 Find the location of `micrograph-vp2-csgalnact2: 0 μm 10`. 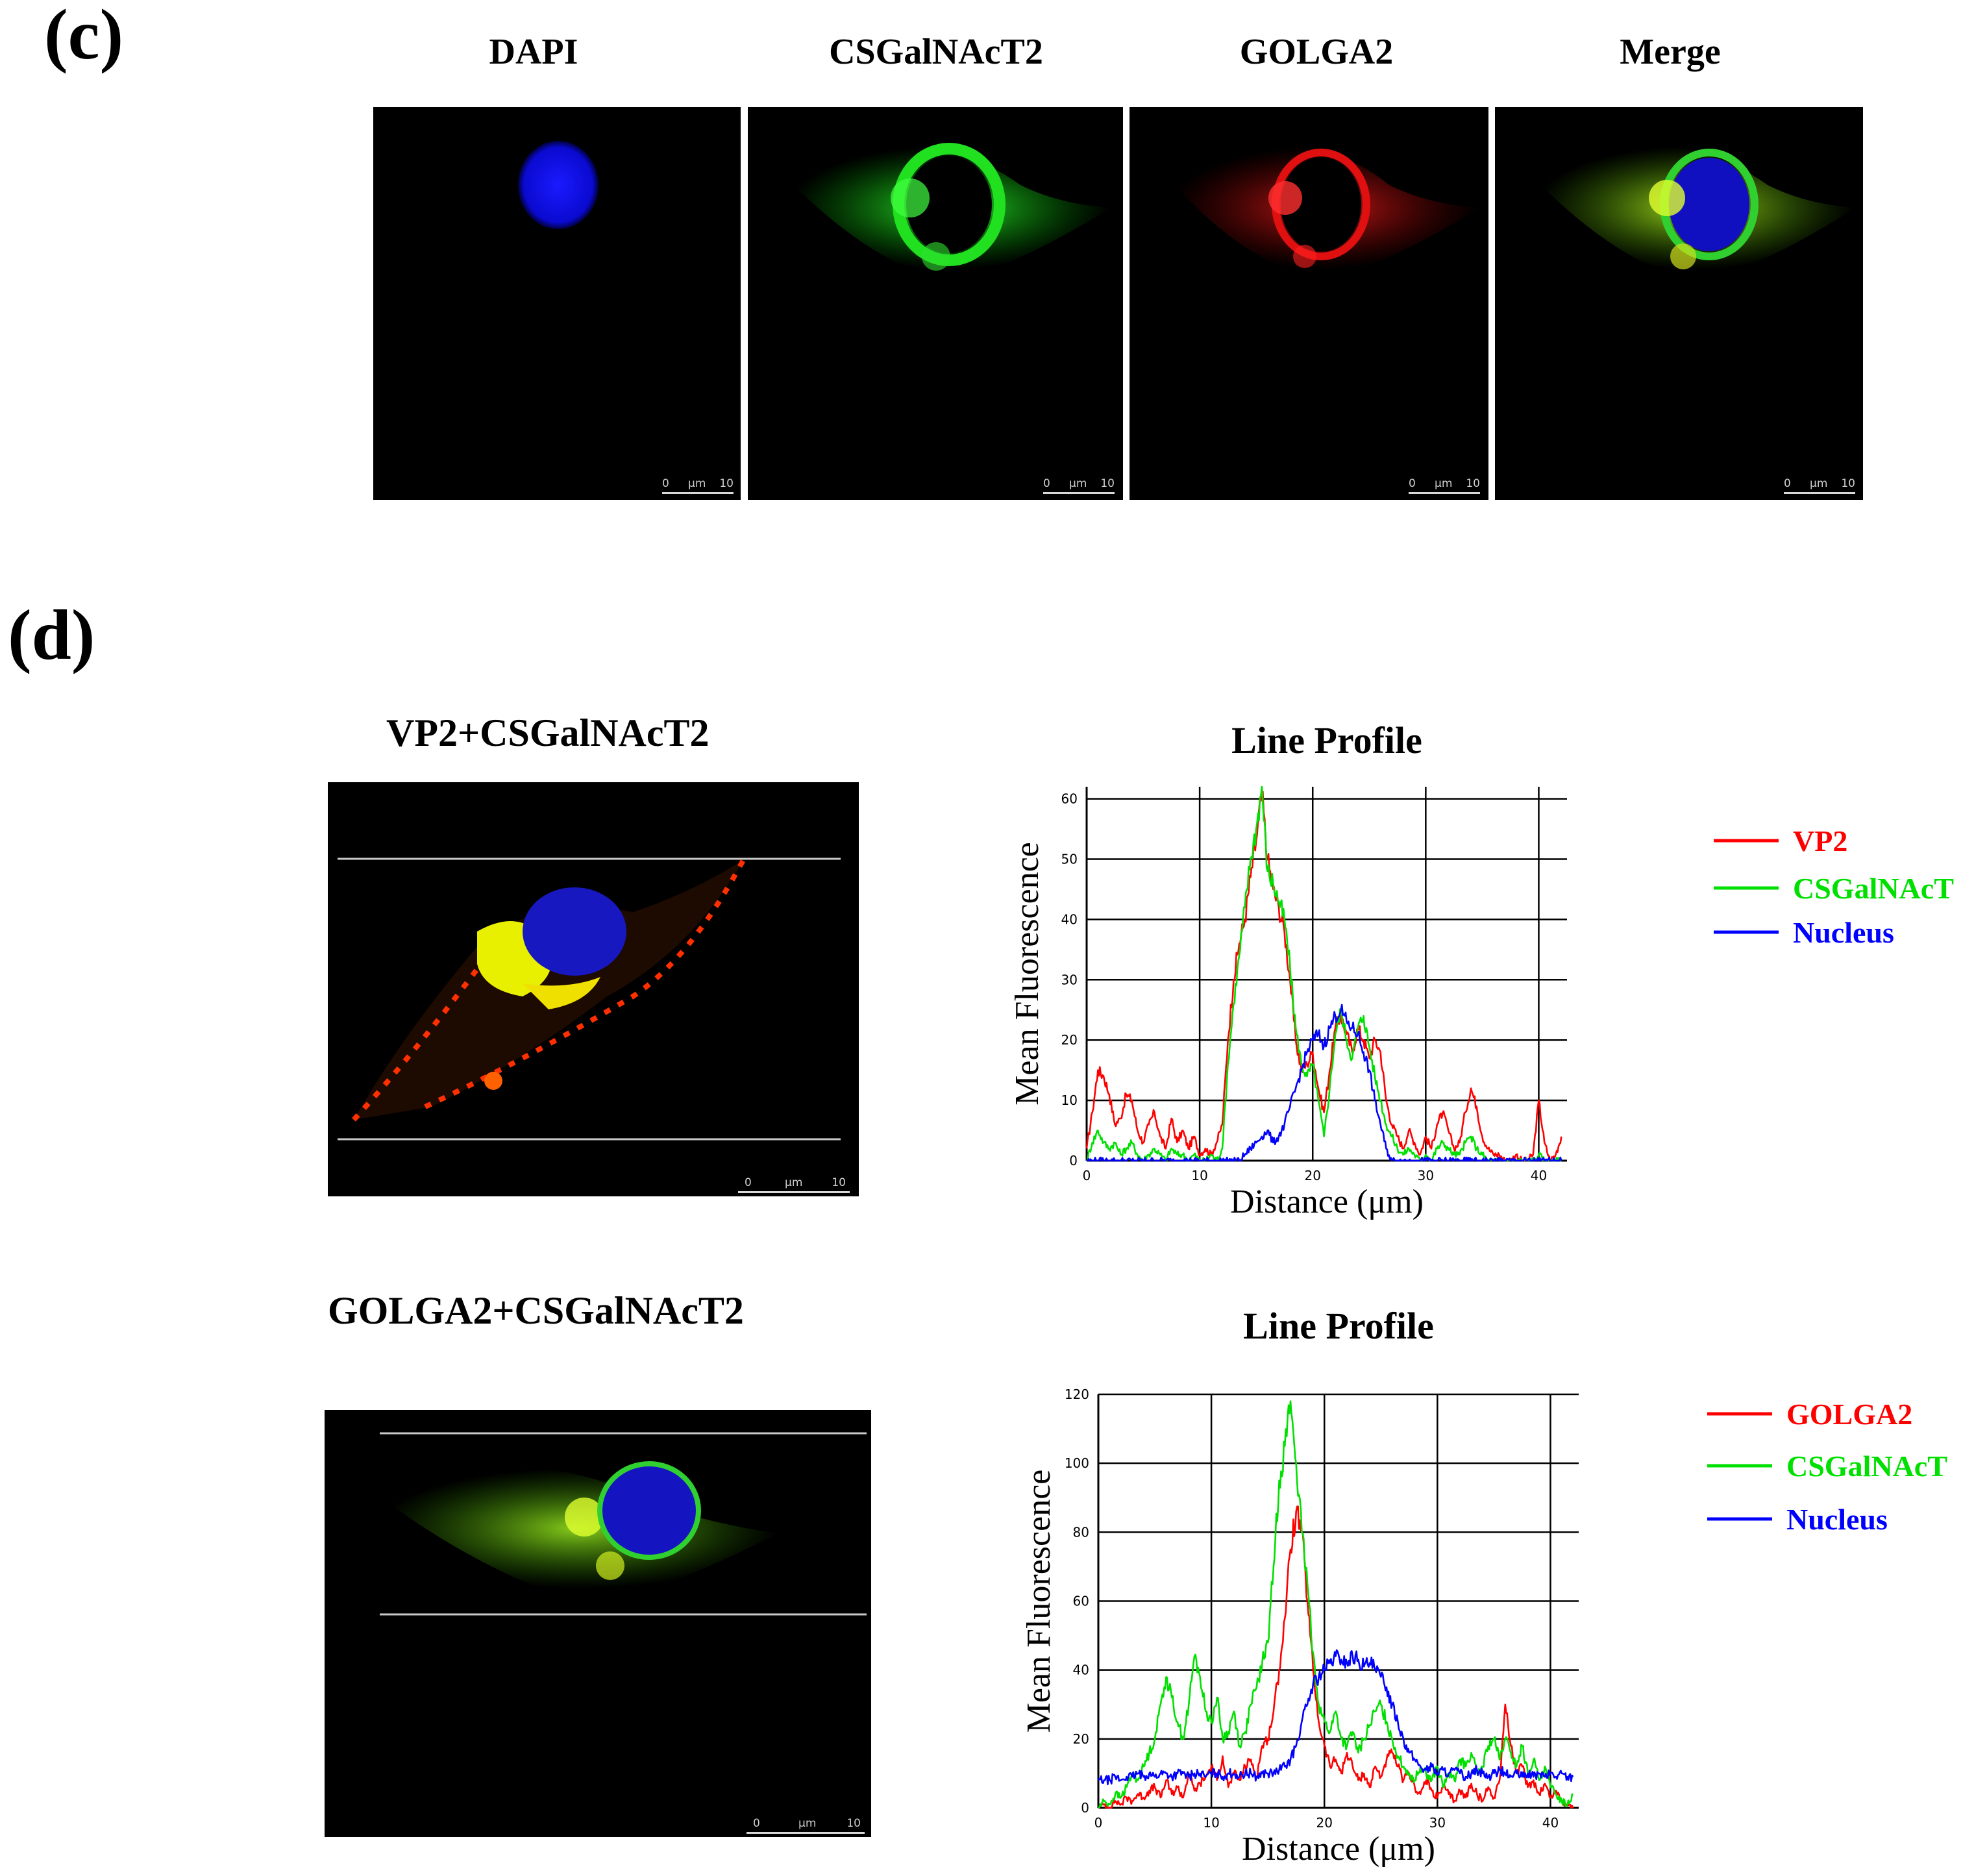

micrograph-vp2-csgalnact2: 0 μm 10 is located at coordinates (593, 989).